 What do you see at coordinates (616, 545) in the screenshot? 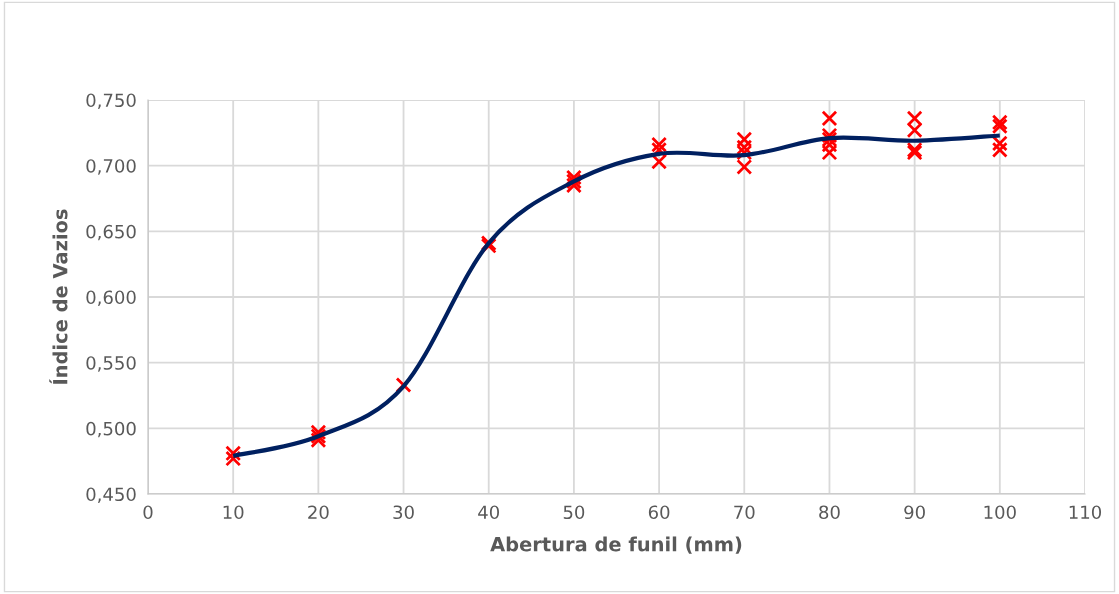
I see `x-axis-title: Abertura de funil (mm)` at bounding box center [616, 545].